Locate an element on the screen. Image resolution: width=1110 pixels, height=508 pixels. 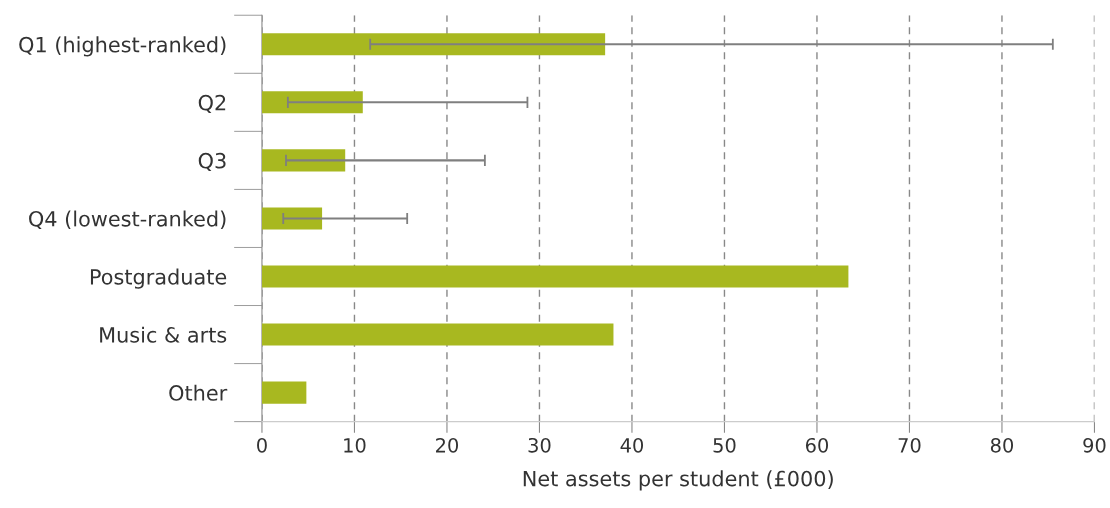
x-axis-title: Net assets per student (£000) is located at coordinates (678, 480).